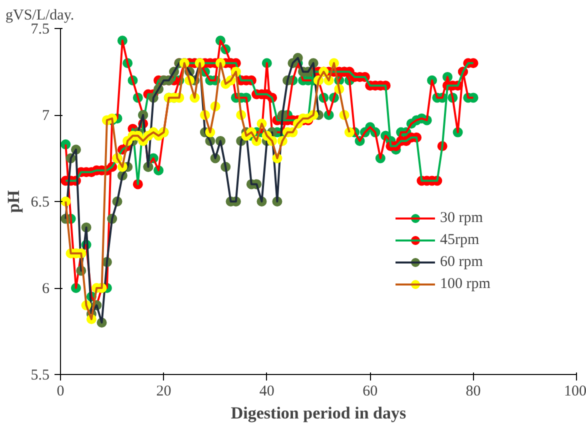 This screenshot has width=586, height=425. Describe the element at coordinates (46, 116) in the screenshot. I see `y-tick-label: 7` at that location.